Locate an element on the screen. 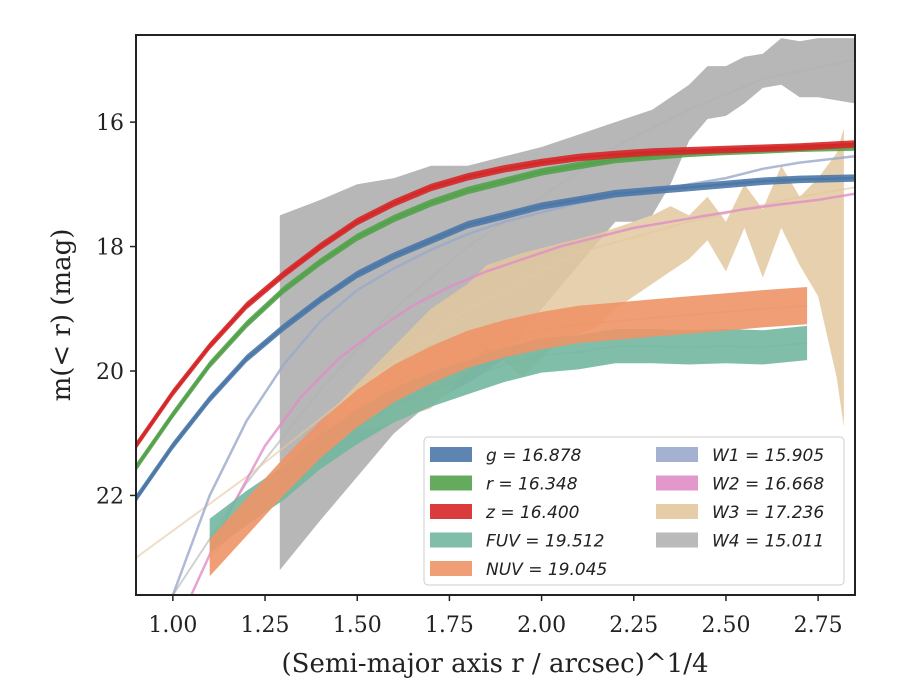 Image resolution: width=900 pixels, height=700 pixels. legend-swatch-fuv is located at coordinates (451, 540).